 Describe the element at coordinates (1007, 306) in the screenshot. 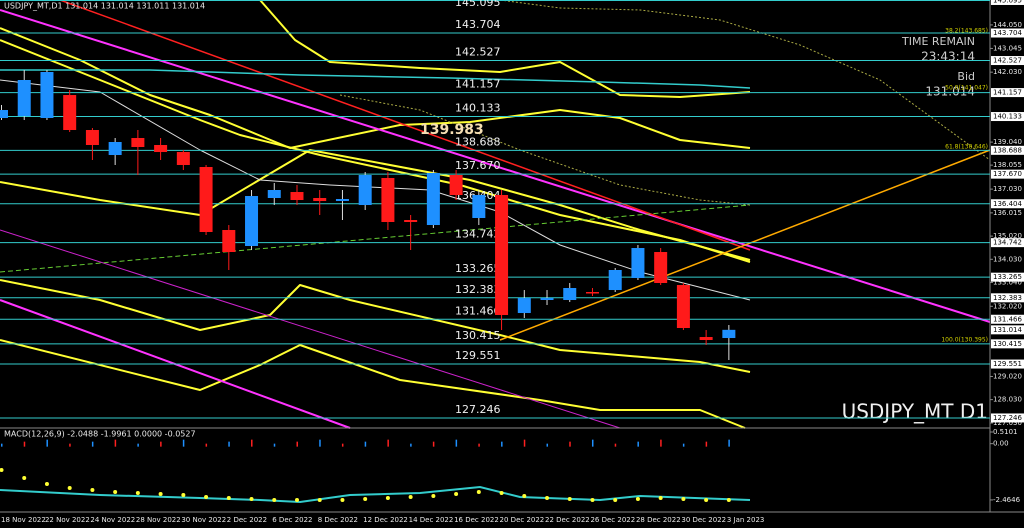

I see `y-tick-label: 132.020` at that location.